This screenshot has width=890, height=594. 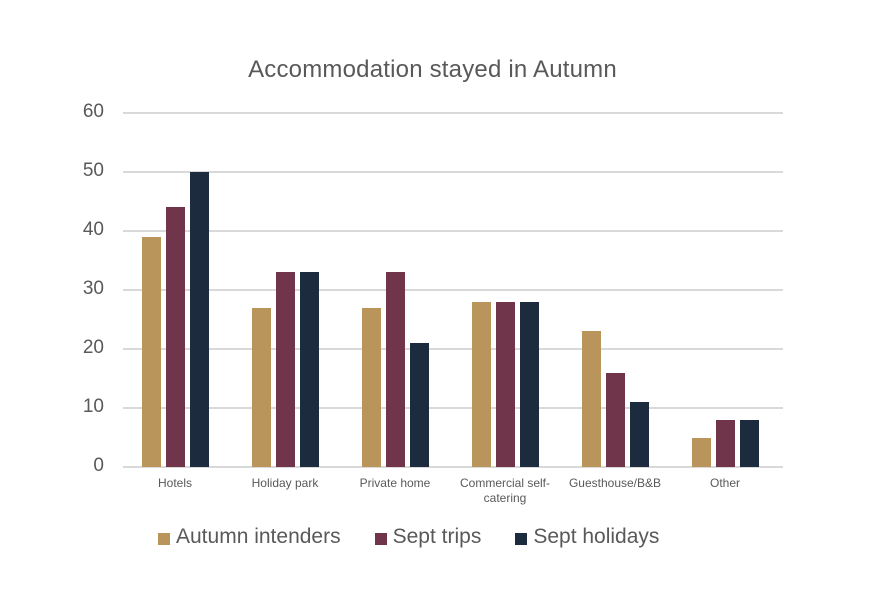 I want to click on legend: Autumn intenders Sept trips Sept holidays, so click(x=425, y=537).